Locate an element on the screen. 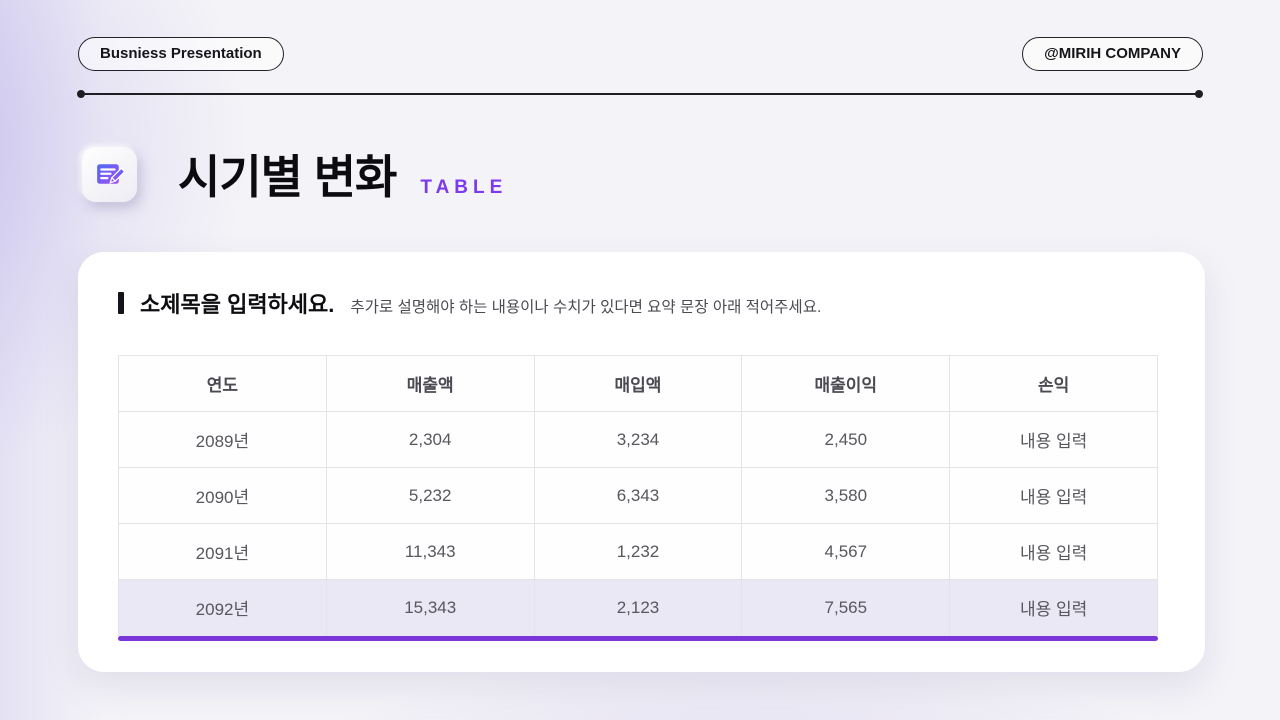 This screenshot has height=720, width=1280. table-cell: 2091년 is located at coordinates (222, 551).